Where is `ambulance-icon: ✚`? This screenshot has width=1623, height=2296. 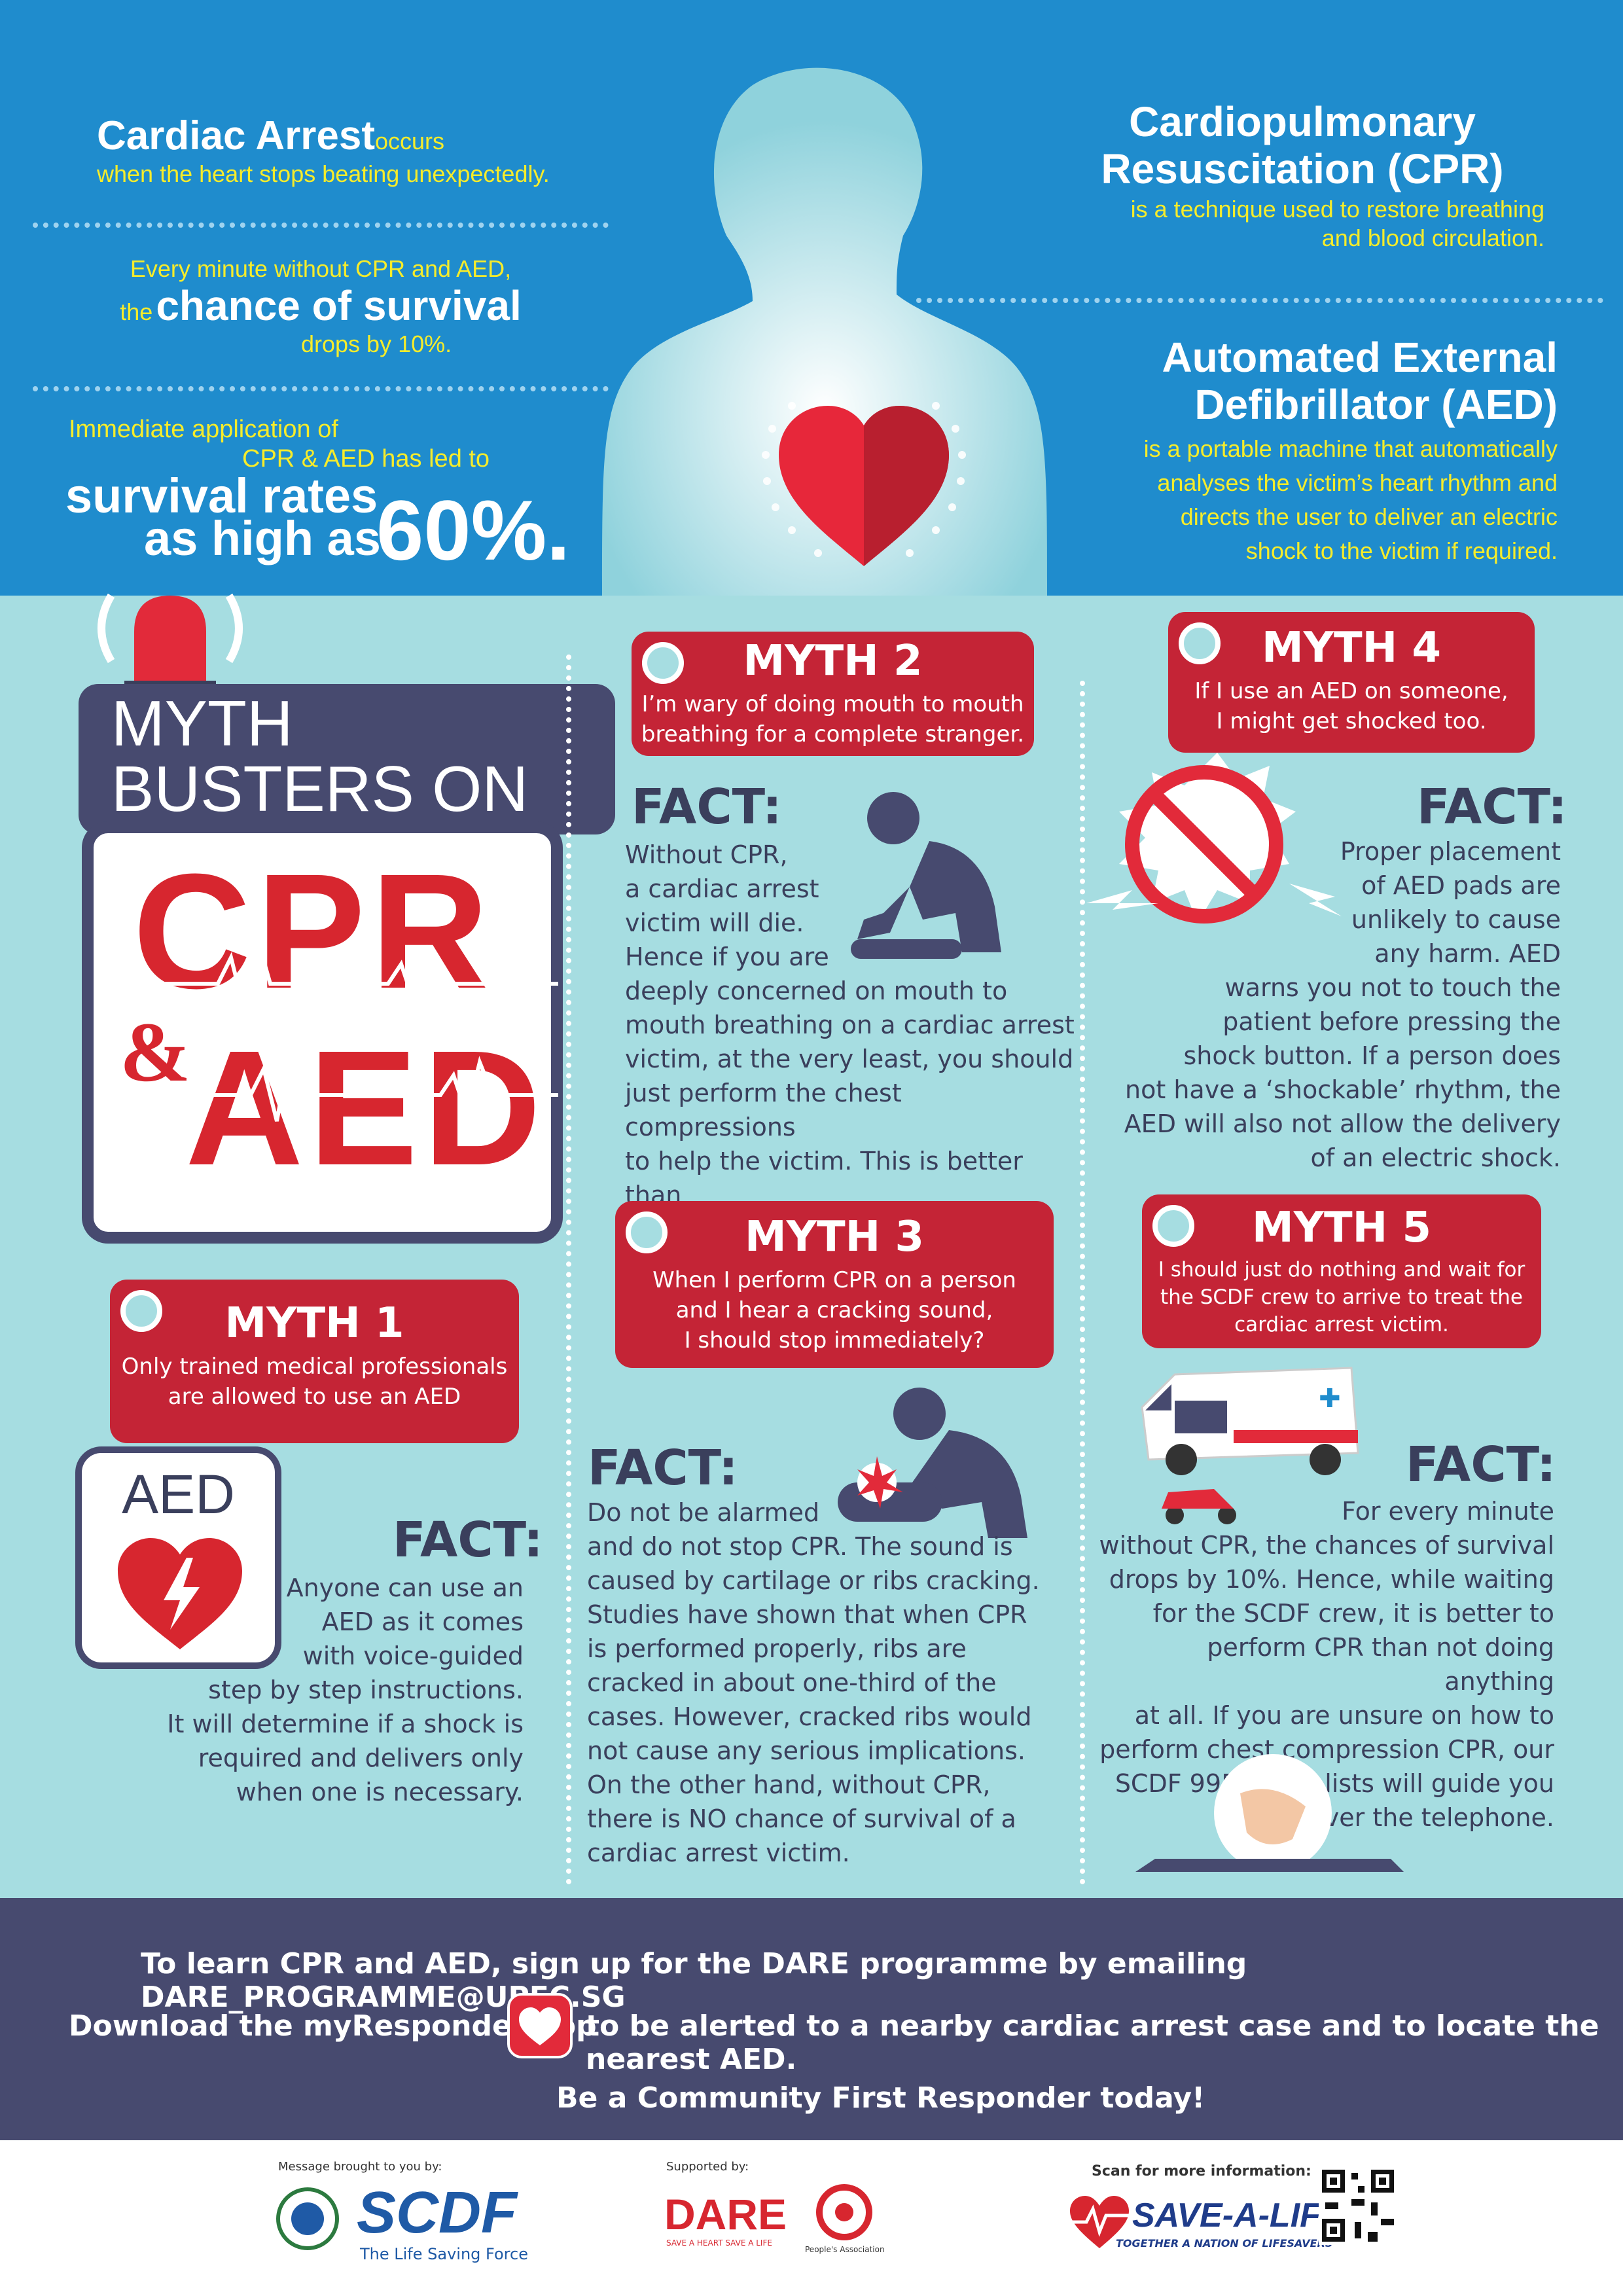
ambulance-icon: ✚ is located at coordinates (1250, 1446).